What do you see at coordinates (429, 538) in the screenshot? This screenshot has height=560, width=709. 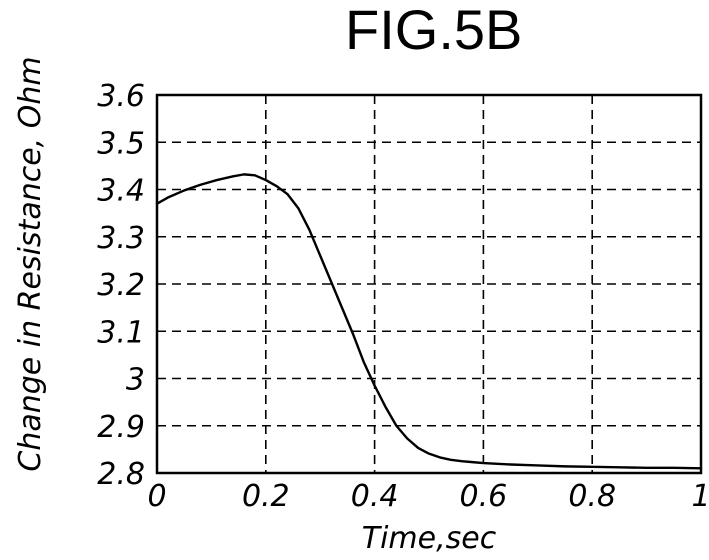 I see `x-axis-label: Time,sec` at bounding box center [429, 538].